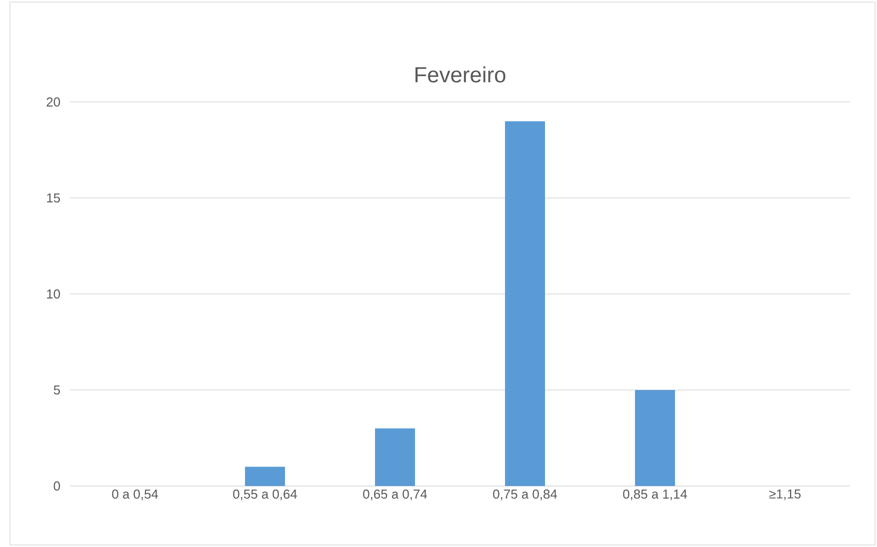 The height and width of the screenshot is (547, 877). I want to click on x-tick-label: 0,65 a 0,74, so click(395, 495).